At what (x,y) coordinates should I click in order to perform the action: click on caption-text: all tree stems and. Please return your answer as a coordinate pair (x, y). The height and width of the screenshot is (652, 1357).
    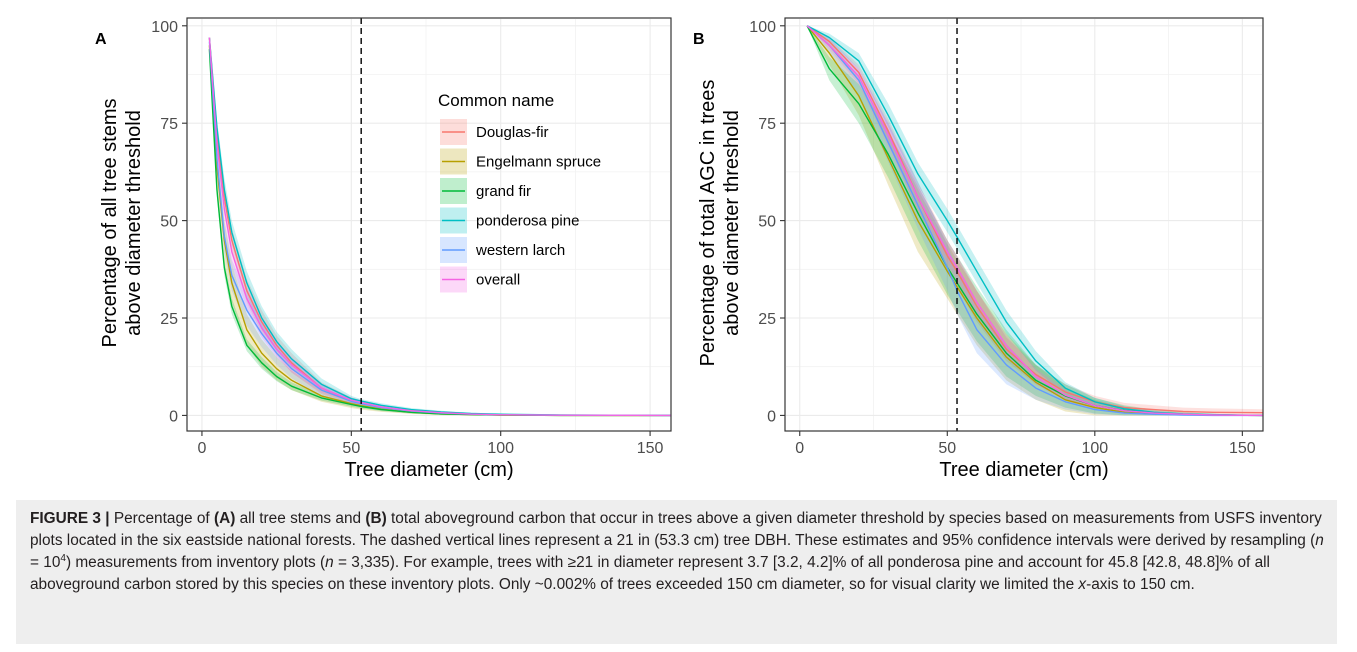
    Looking at the image, I should click on (300, 518).